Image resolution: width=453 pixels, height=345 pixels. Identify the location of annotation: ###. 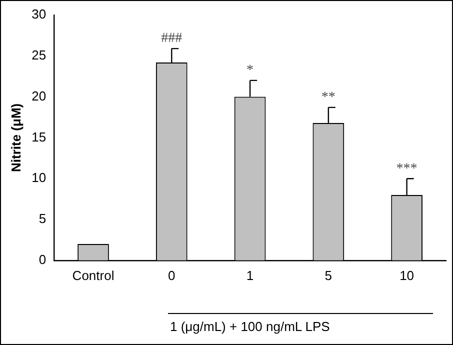
(171, 38).